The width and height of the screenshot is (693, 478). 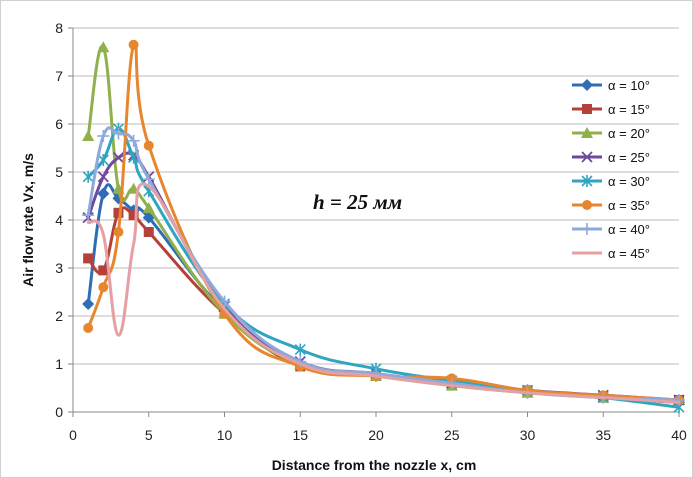 I want to click on legend-item-1: α = 10°, so click(x=611, y=85).